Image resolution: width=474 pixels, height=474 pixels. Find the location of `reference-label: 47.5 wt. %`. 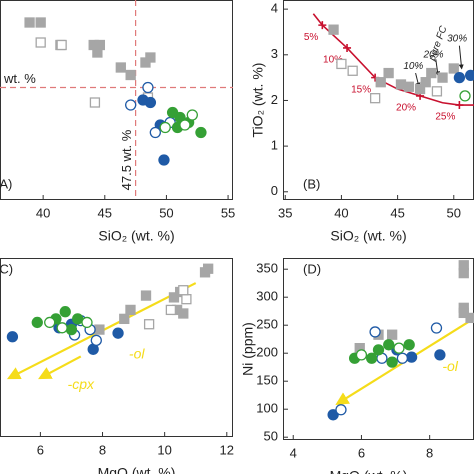

reference-label: 47.5 wt. % is located at coordinates (126, 159).